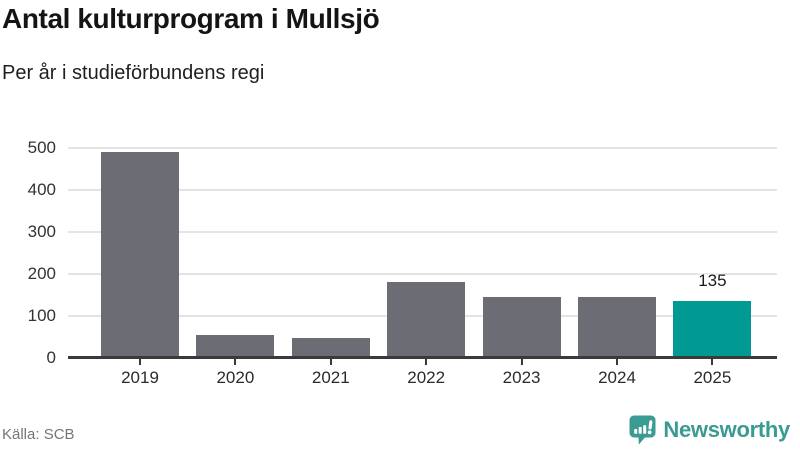 The height and width of the screenshot is (450, 800). Describe the element at coordinates (642, 429) in the screenshot. I see `newsworthy-icon` at that location.